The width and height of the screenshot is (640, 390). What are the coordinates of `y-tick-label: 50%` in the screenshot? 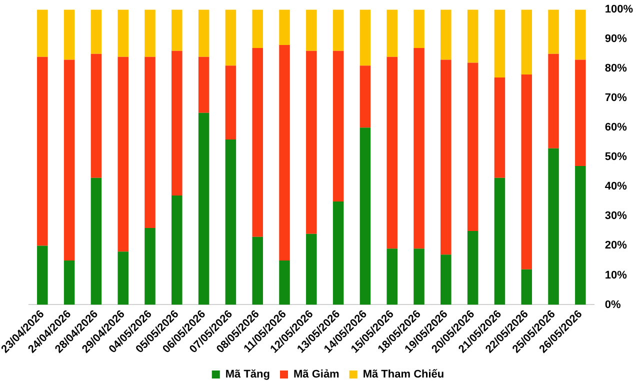 It's located at (616, 157).